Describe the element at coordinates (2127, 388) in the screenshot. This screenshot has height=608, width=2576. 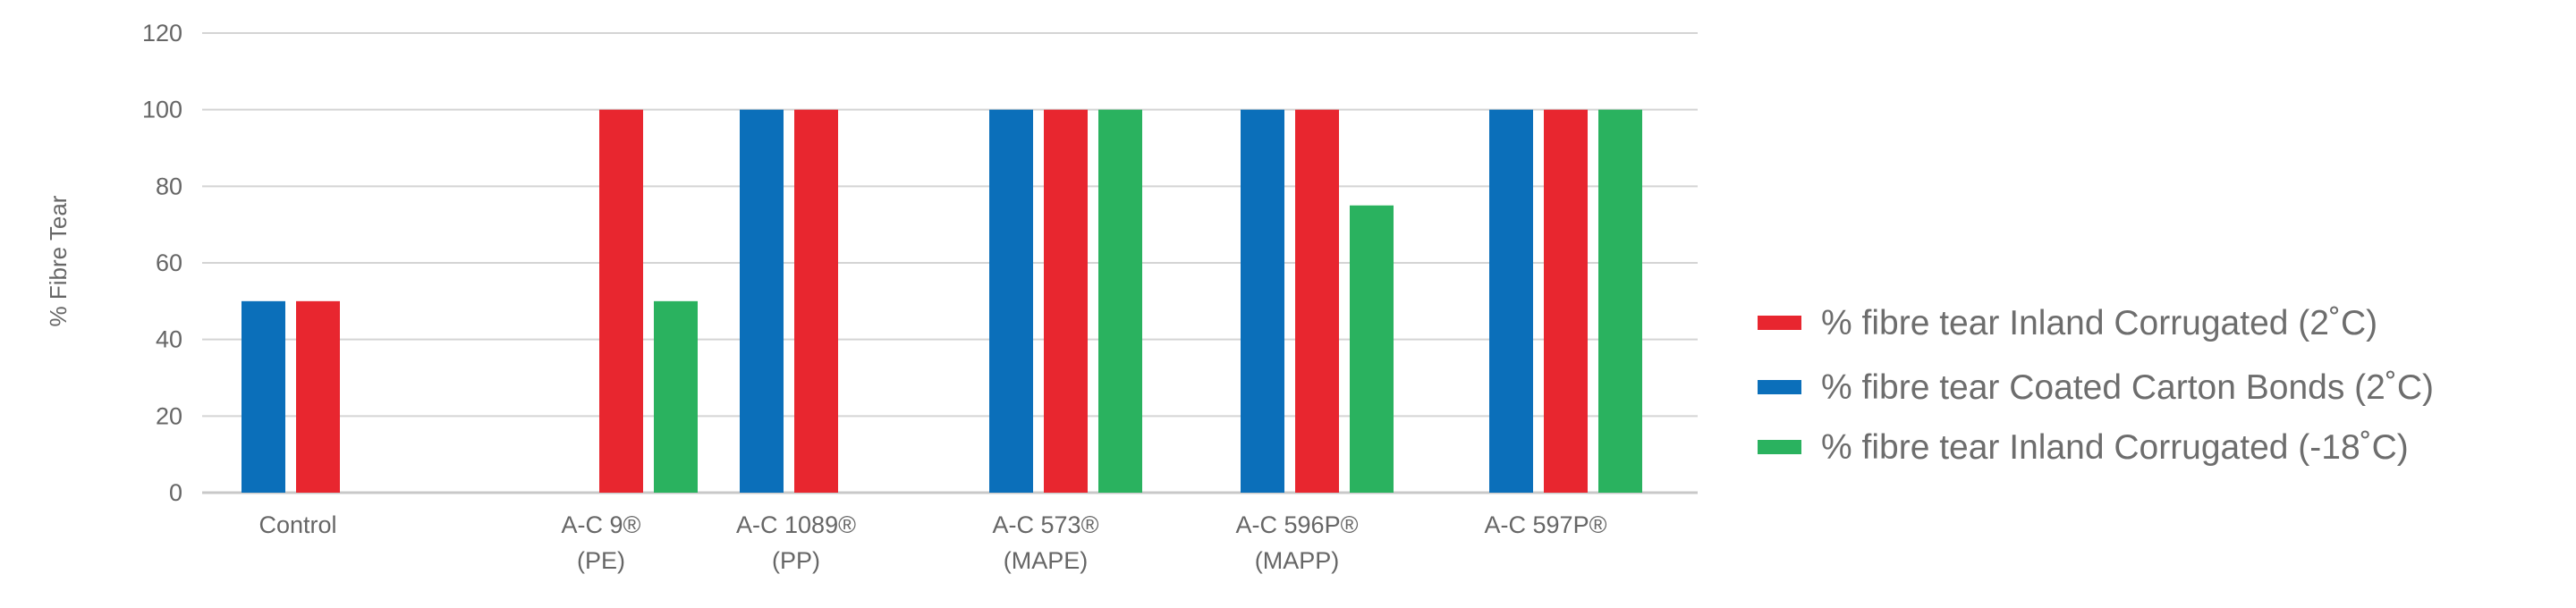
I see `legend-label: % fibre tear Coated Carton Bonds (2˚C)` at that location.